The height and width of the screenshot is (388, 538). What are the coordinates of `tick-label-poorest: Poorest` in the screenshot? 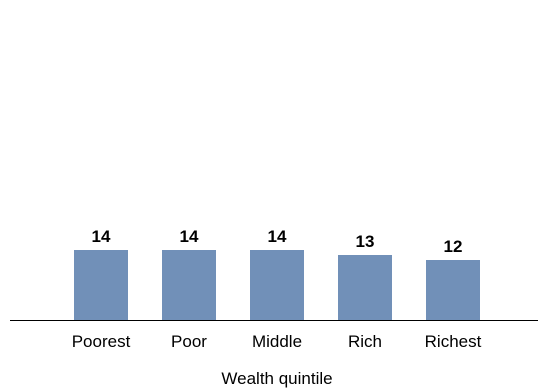 It's located at (101, 341).